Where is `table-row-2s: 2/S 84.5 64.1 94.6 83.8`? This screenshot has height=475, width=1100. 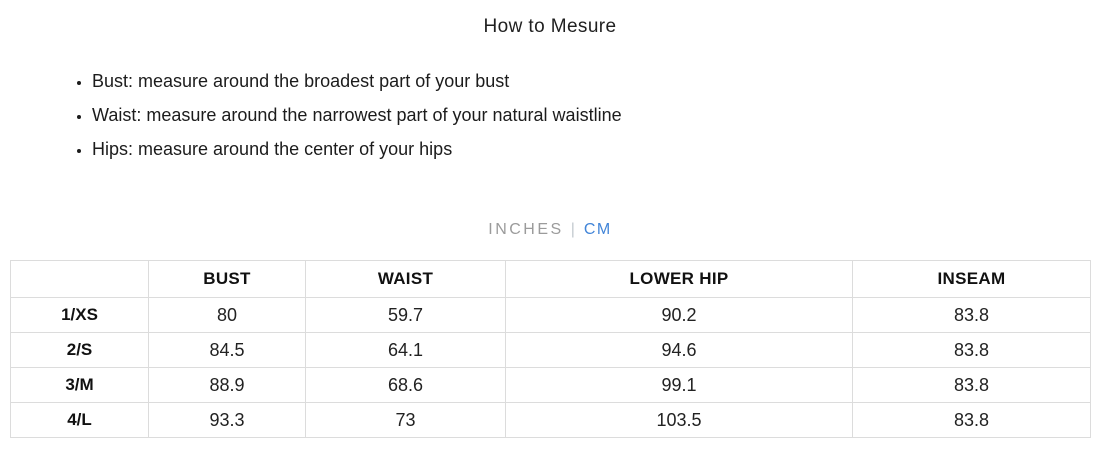 table-row-2s: 2/S 84.5 64.1 94.6 83.8 is located at coordinates (550, 350).